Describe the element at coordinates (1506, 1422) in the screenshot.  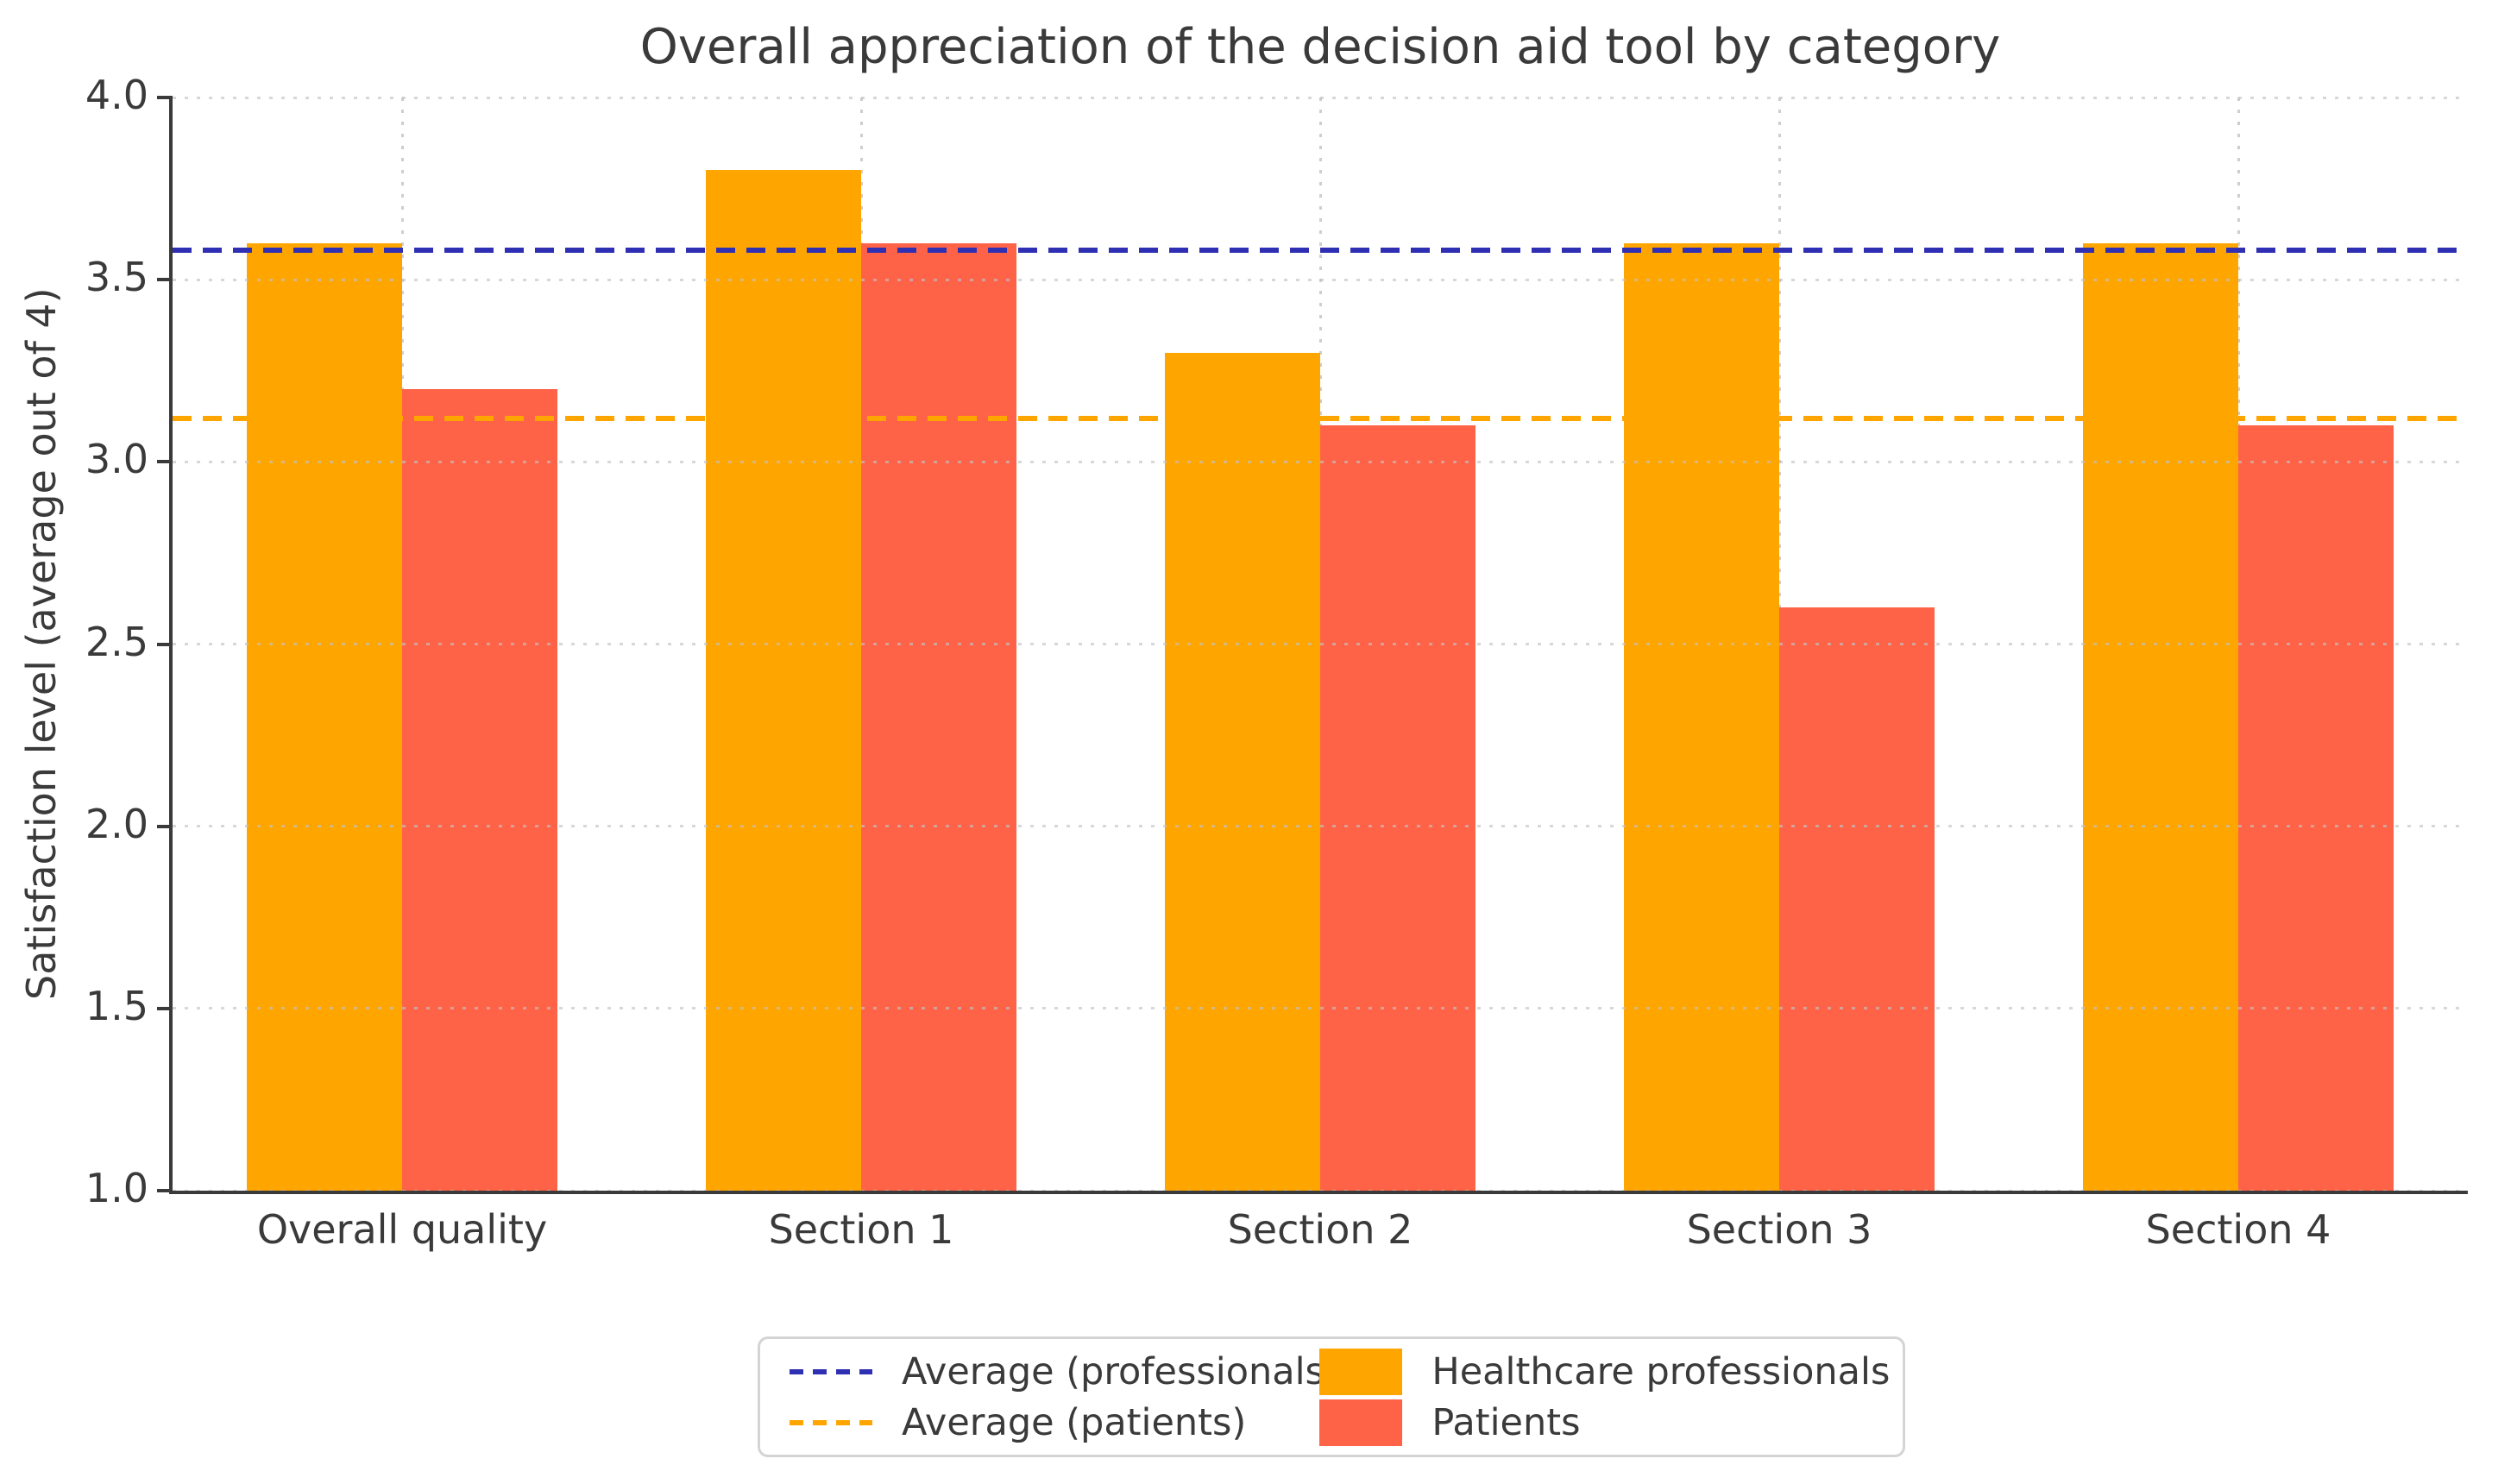
I see `legend-label: Patients` at that location.